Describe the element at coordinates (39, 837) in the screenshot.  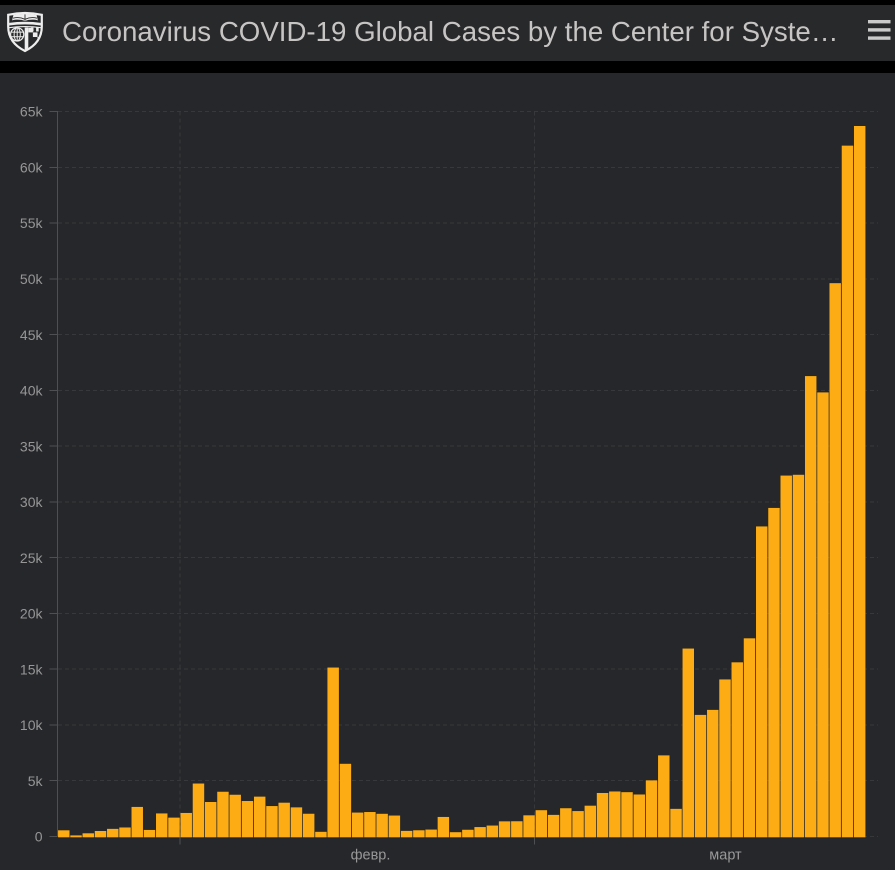
I see `svg-text: 0` at that location.